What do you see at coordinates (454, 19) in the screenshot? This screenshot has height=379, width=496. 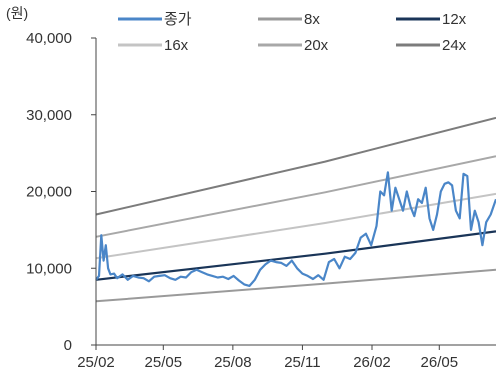 I see `legend-label: 12x` at bounding box center [454, 19].